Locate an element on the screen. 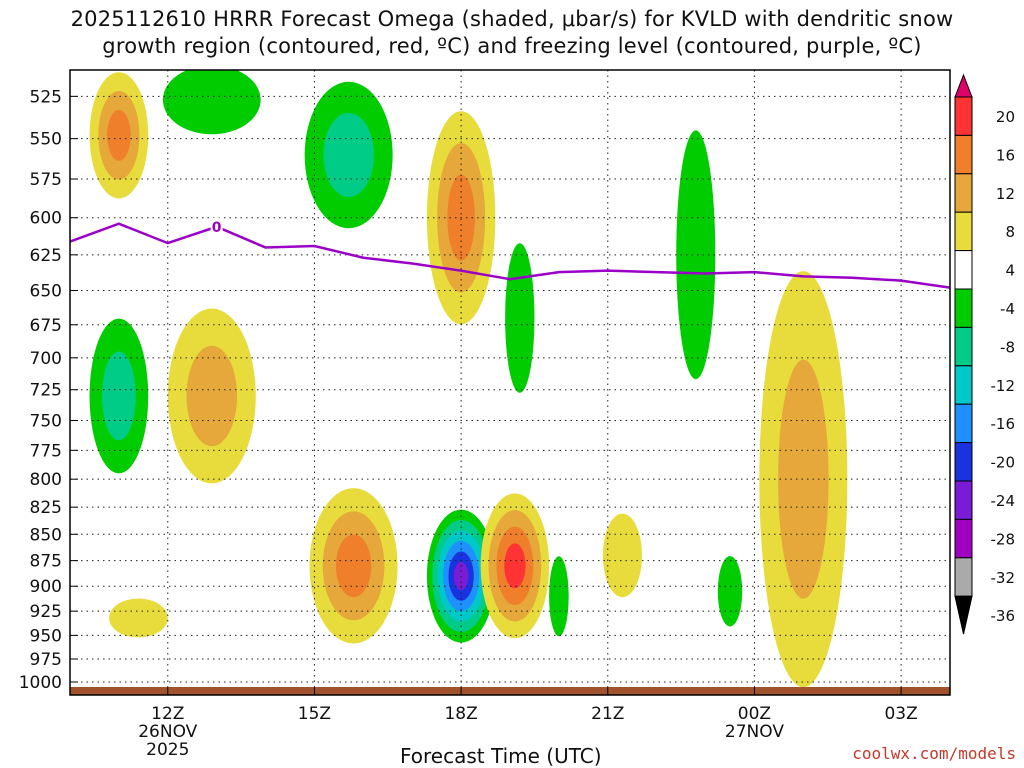 The height and width of the screenshot is (768, 1024). colorbar-label-3: 8 is located at coordinates (1010, 232).